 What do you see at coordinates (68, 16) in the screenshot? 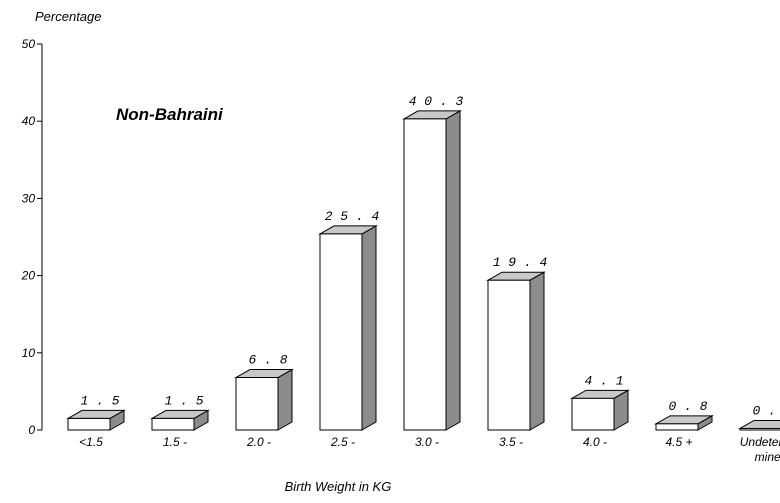
I see `y-axis-title: Percentage` at bounding box center [68, 16].